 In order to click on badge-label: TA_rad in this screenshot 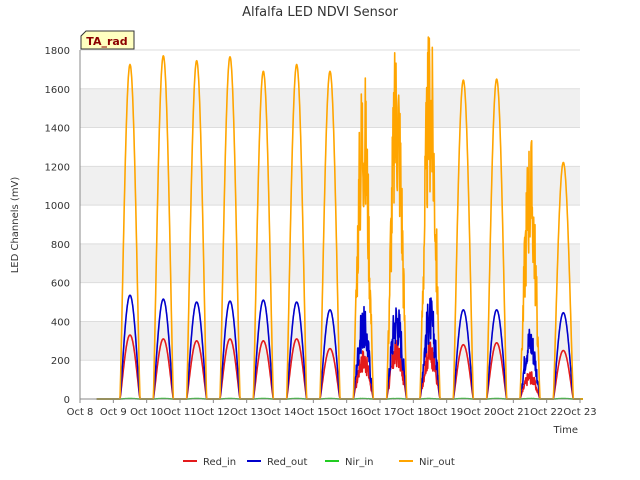, I will do `click(106, 41)`.